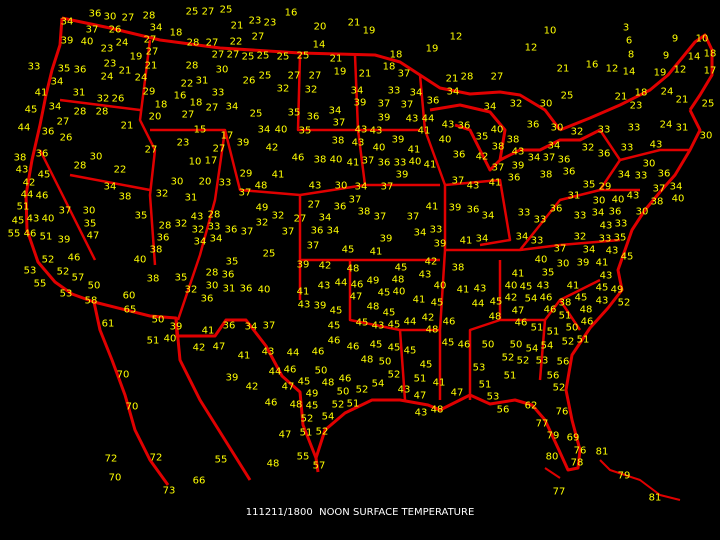 The height and width of the screenshot is (540, 720). What do you see at coordinates (211, 161) in the screenshot?
I see `temperature-reading: 17` at bounding box center [211, 161].